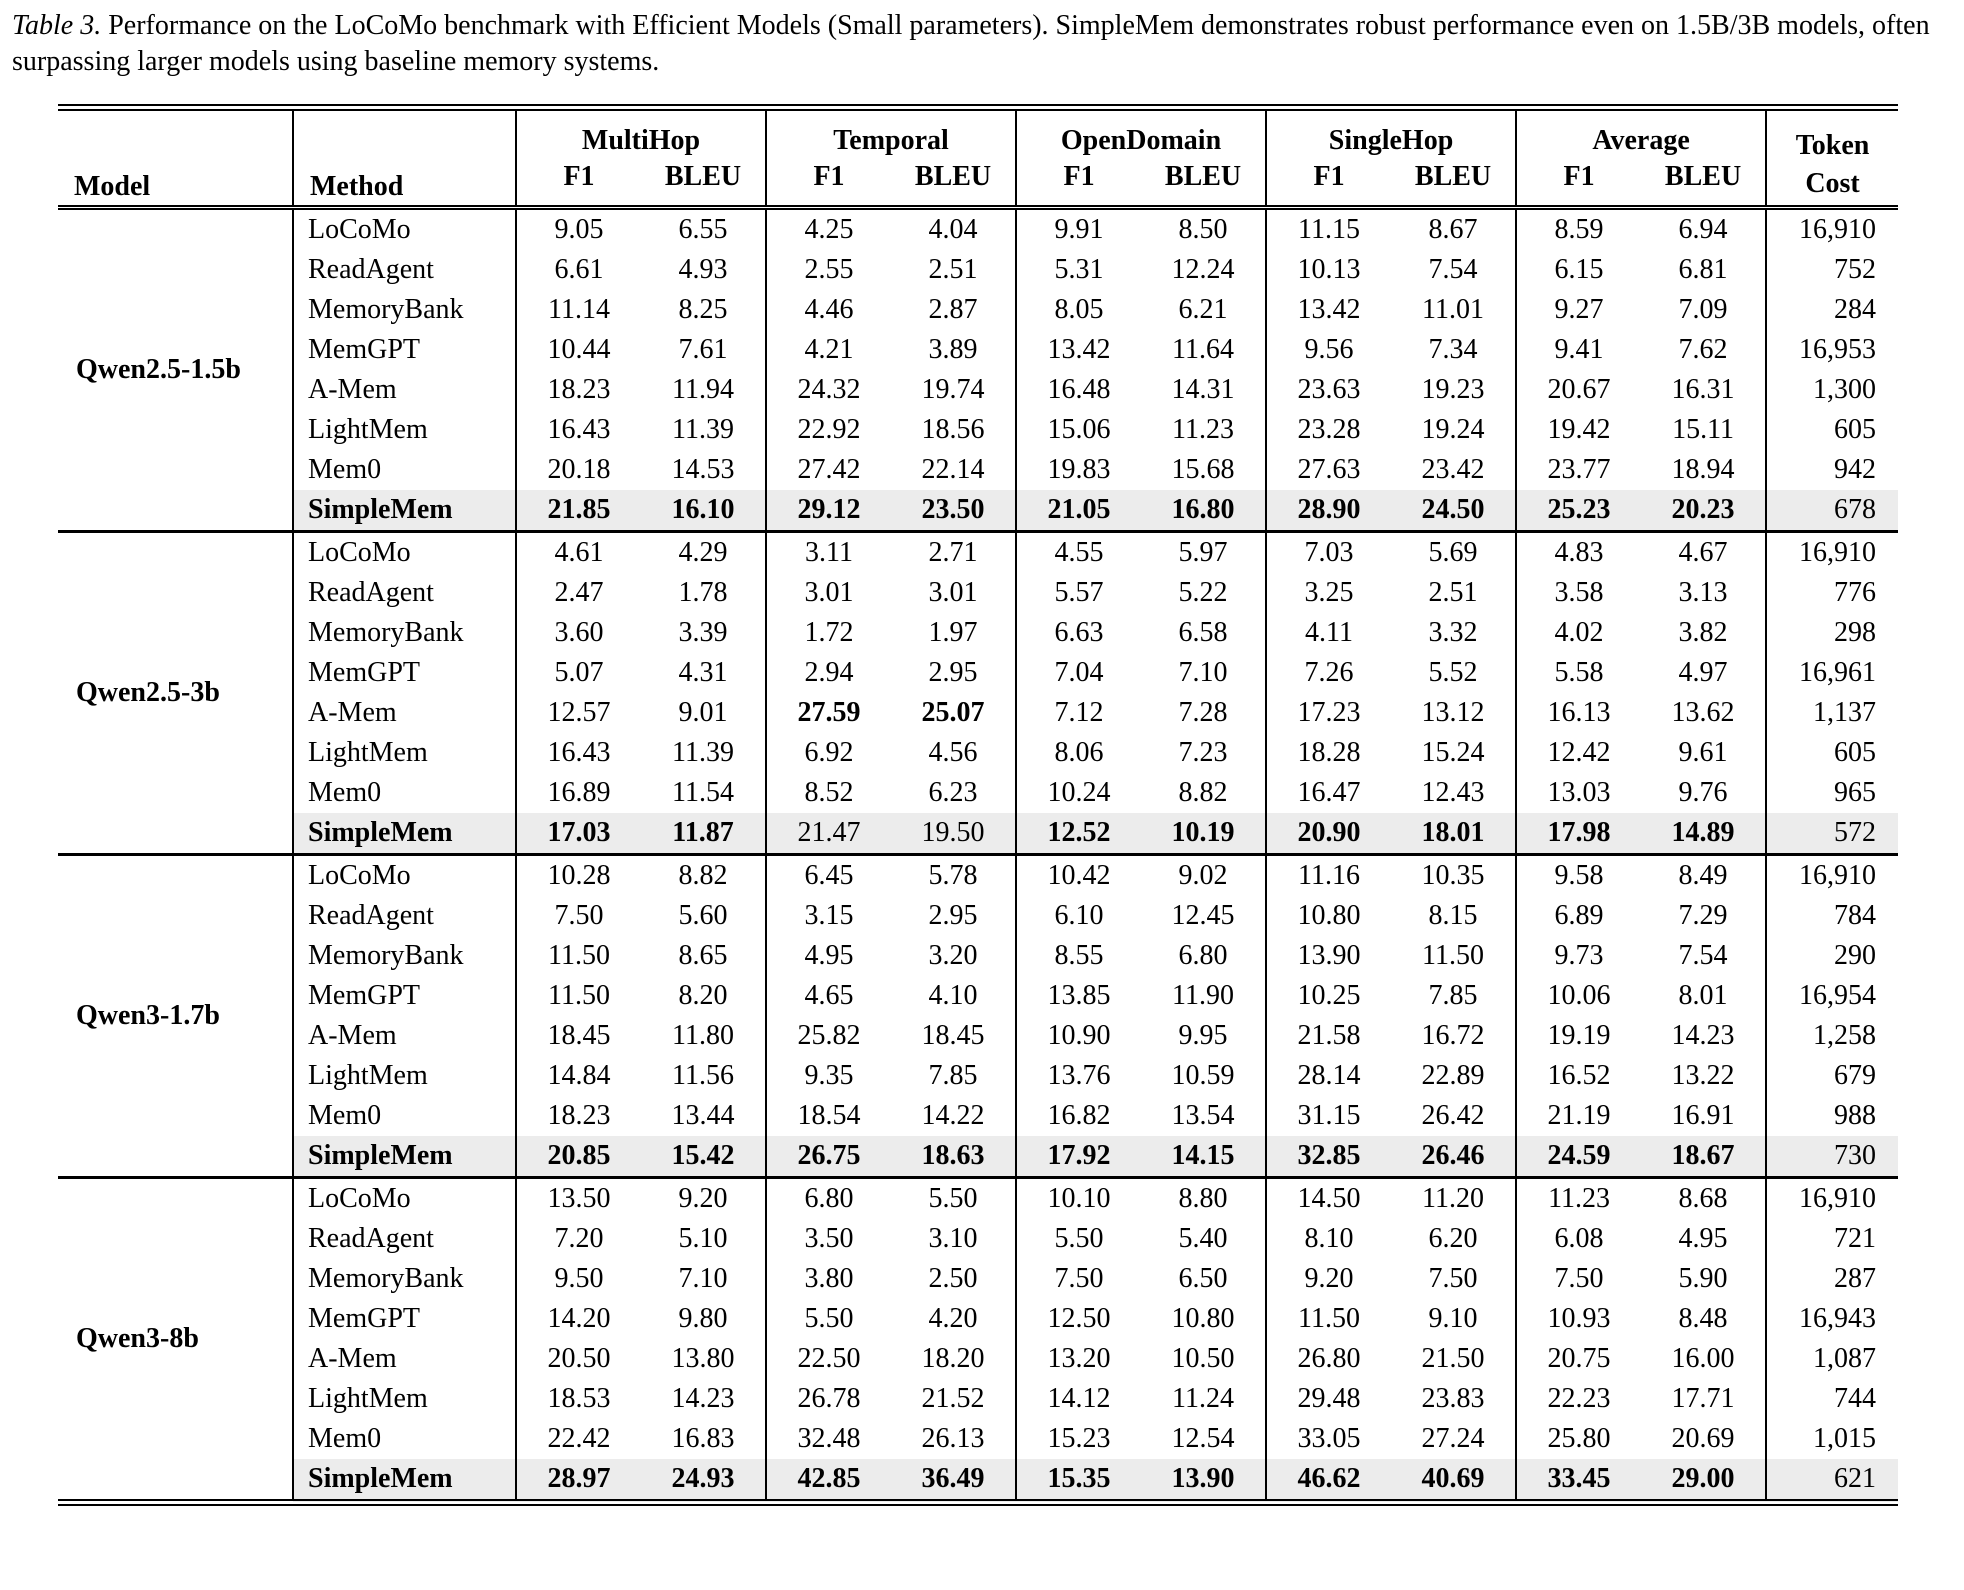 This screenshot has width=1964, height=1590. I want to click on metric-value: 6.08, so click(1578, 1238).